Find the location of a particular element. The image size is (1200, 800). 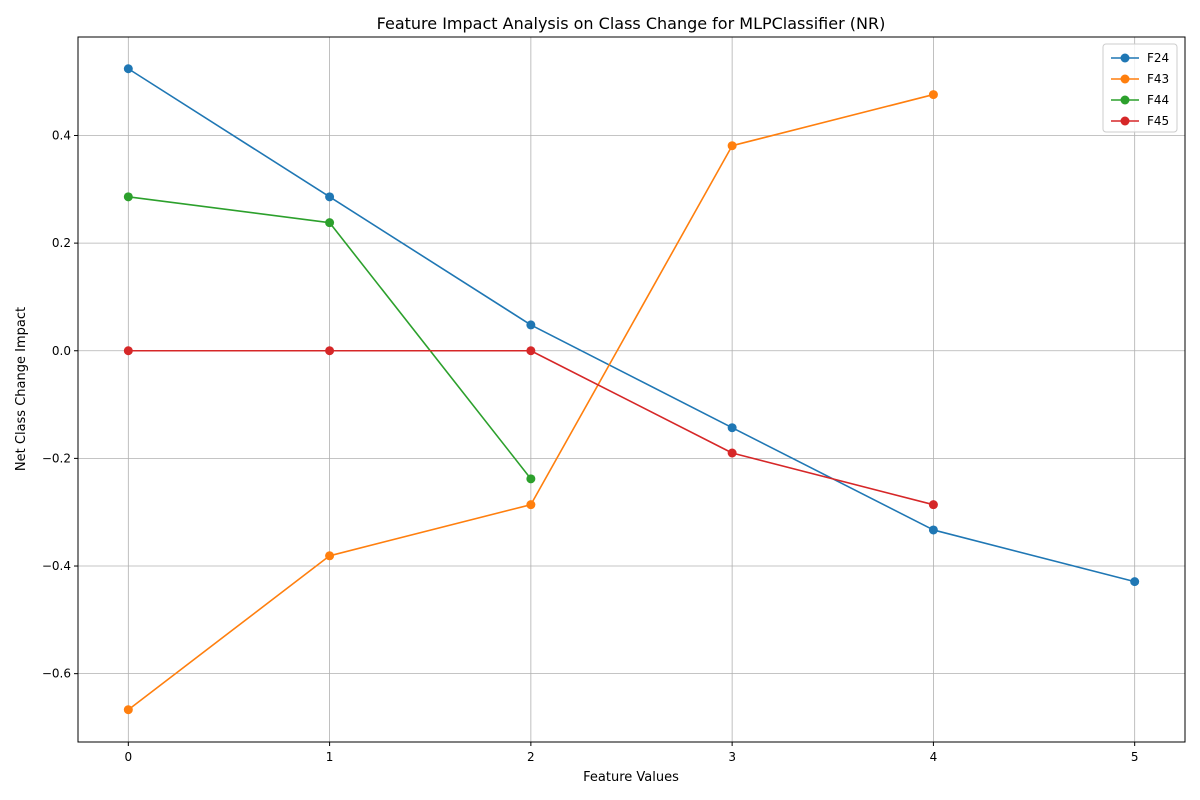

legend-label-f44: F44 is located at coordinates (1158, 100).